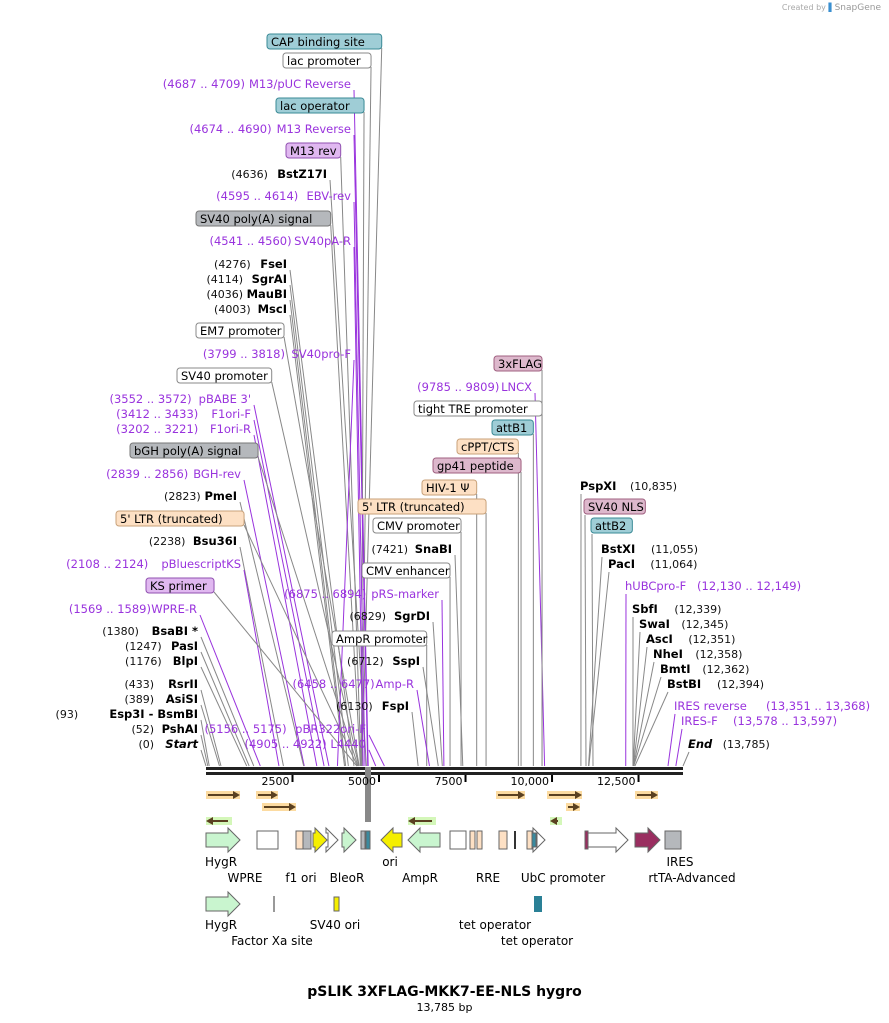 This screenshot has width=889, height=1023. I want to click on feature-label-em7-promoter: EM7 promoter, so click(240, 330).